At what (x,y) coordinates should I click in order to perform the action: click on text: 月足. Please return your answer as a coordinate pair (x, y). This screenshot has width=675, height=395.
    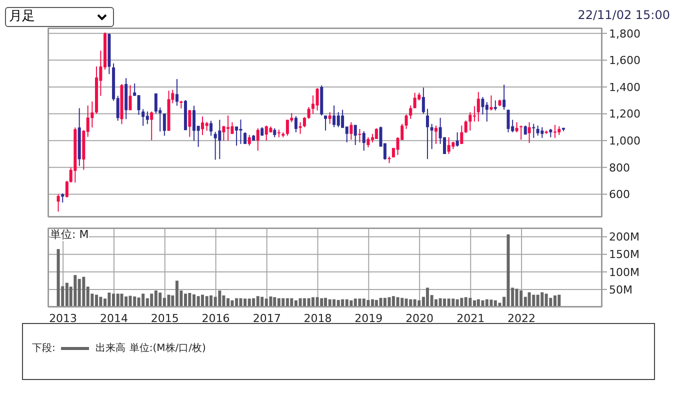
    Looking at the image, I should click on (22, 16).